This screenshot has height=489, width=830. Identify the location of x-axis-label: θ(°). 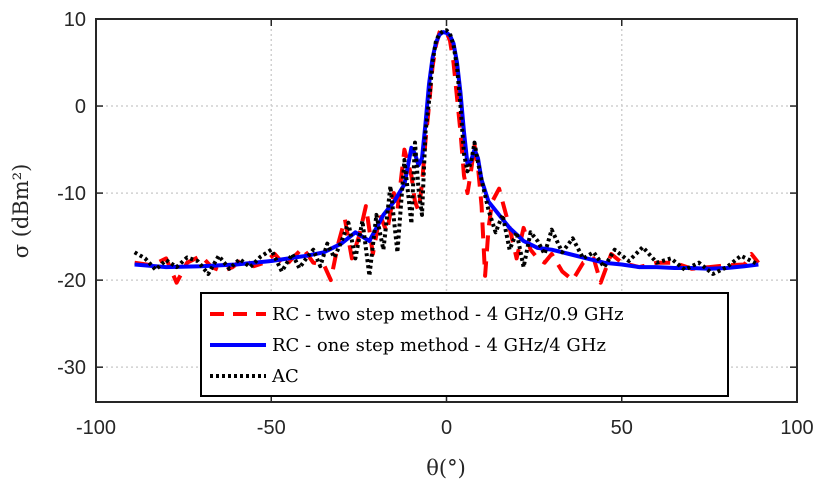
(446, 468).